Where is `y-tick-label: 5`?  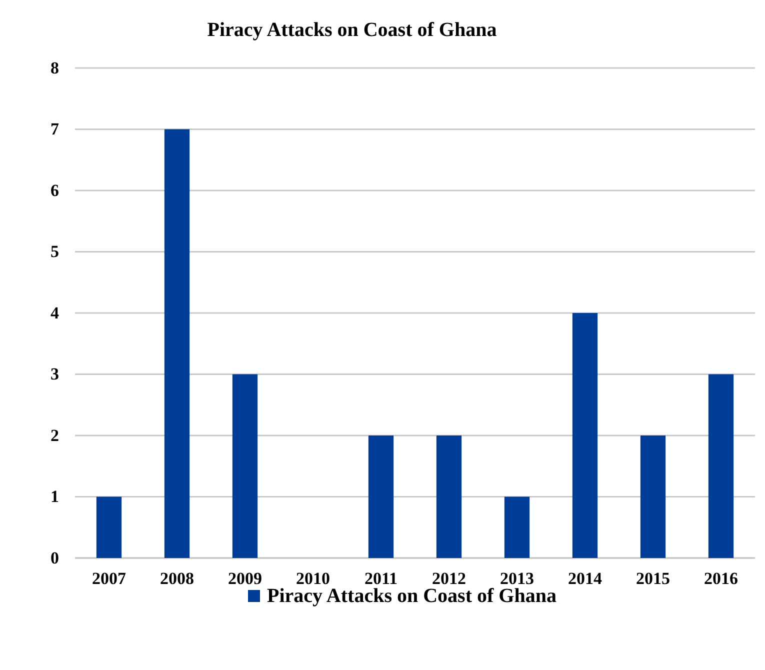 y-tick-label: 5 is located at coordinates (54, 252).